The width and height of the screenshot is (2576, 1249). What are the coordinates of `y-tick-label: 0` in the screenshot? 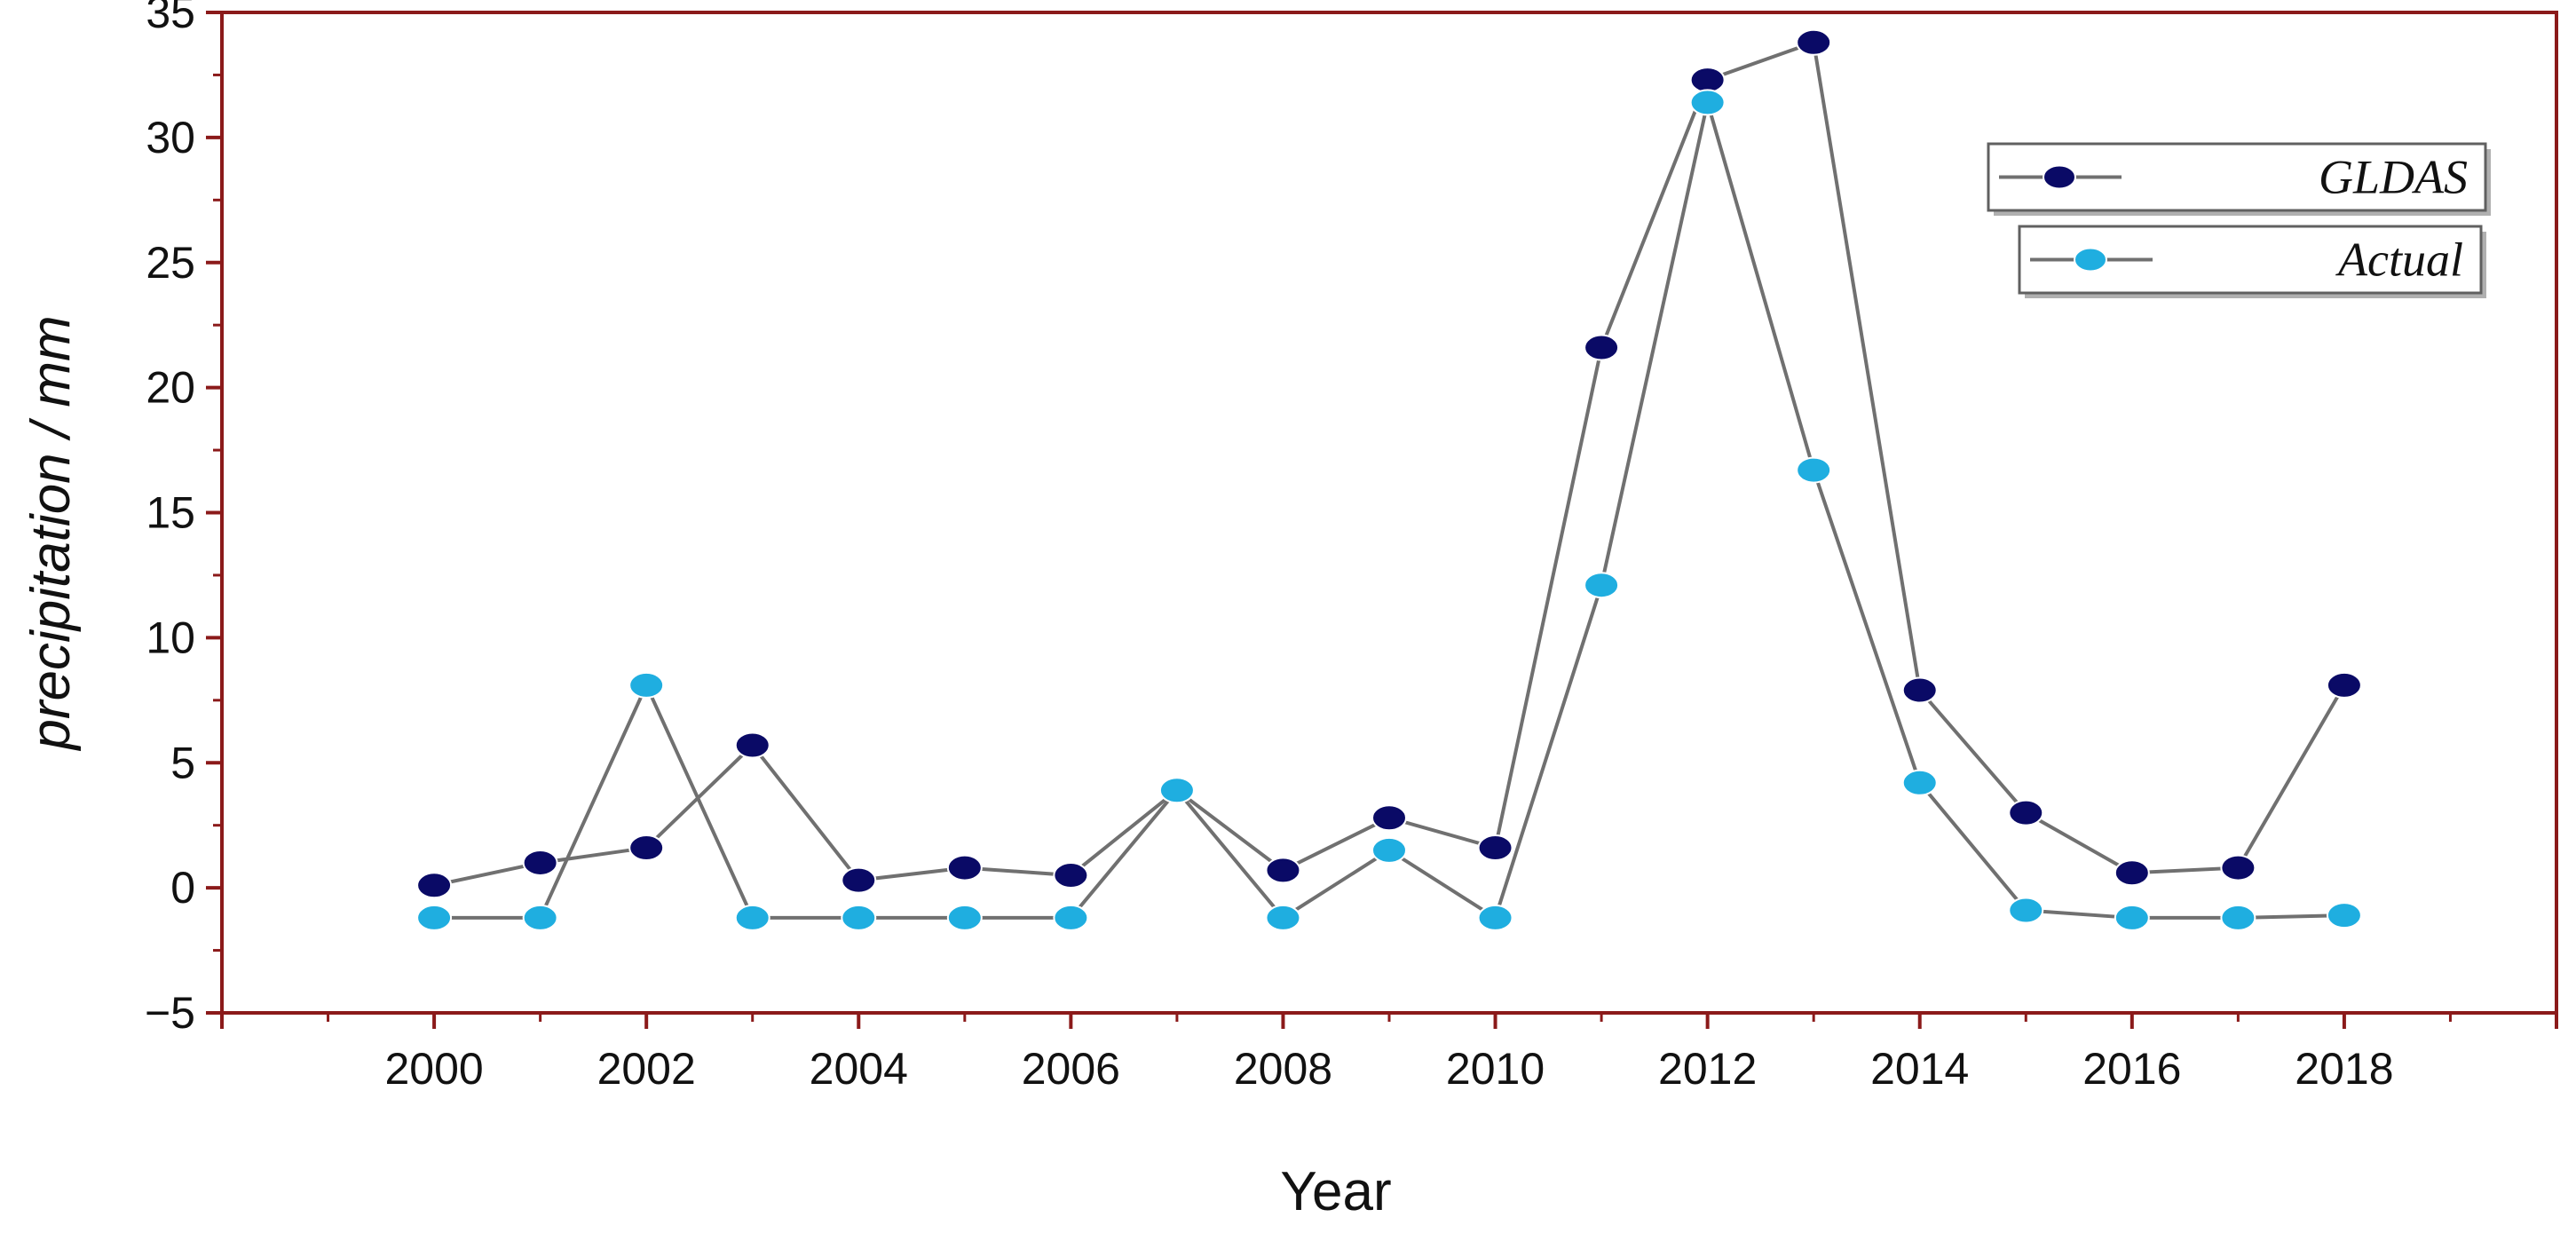 It's located at (182, 888).